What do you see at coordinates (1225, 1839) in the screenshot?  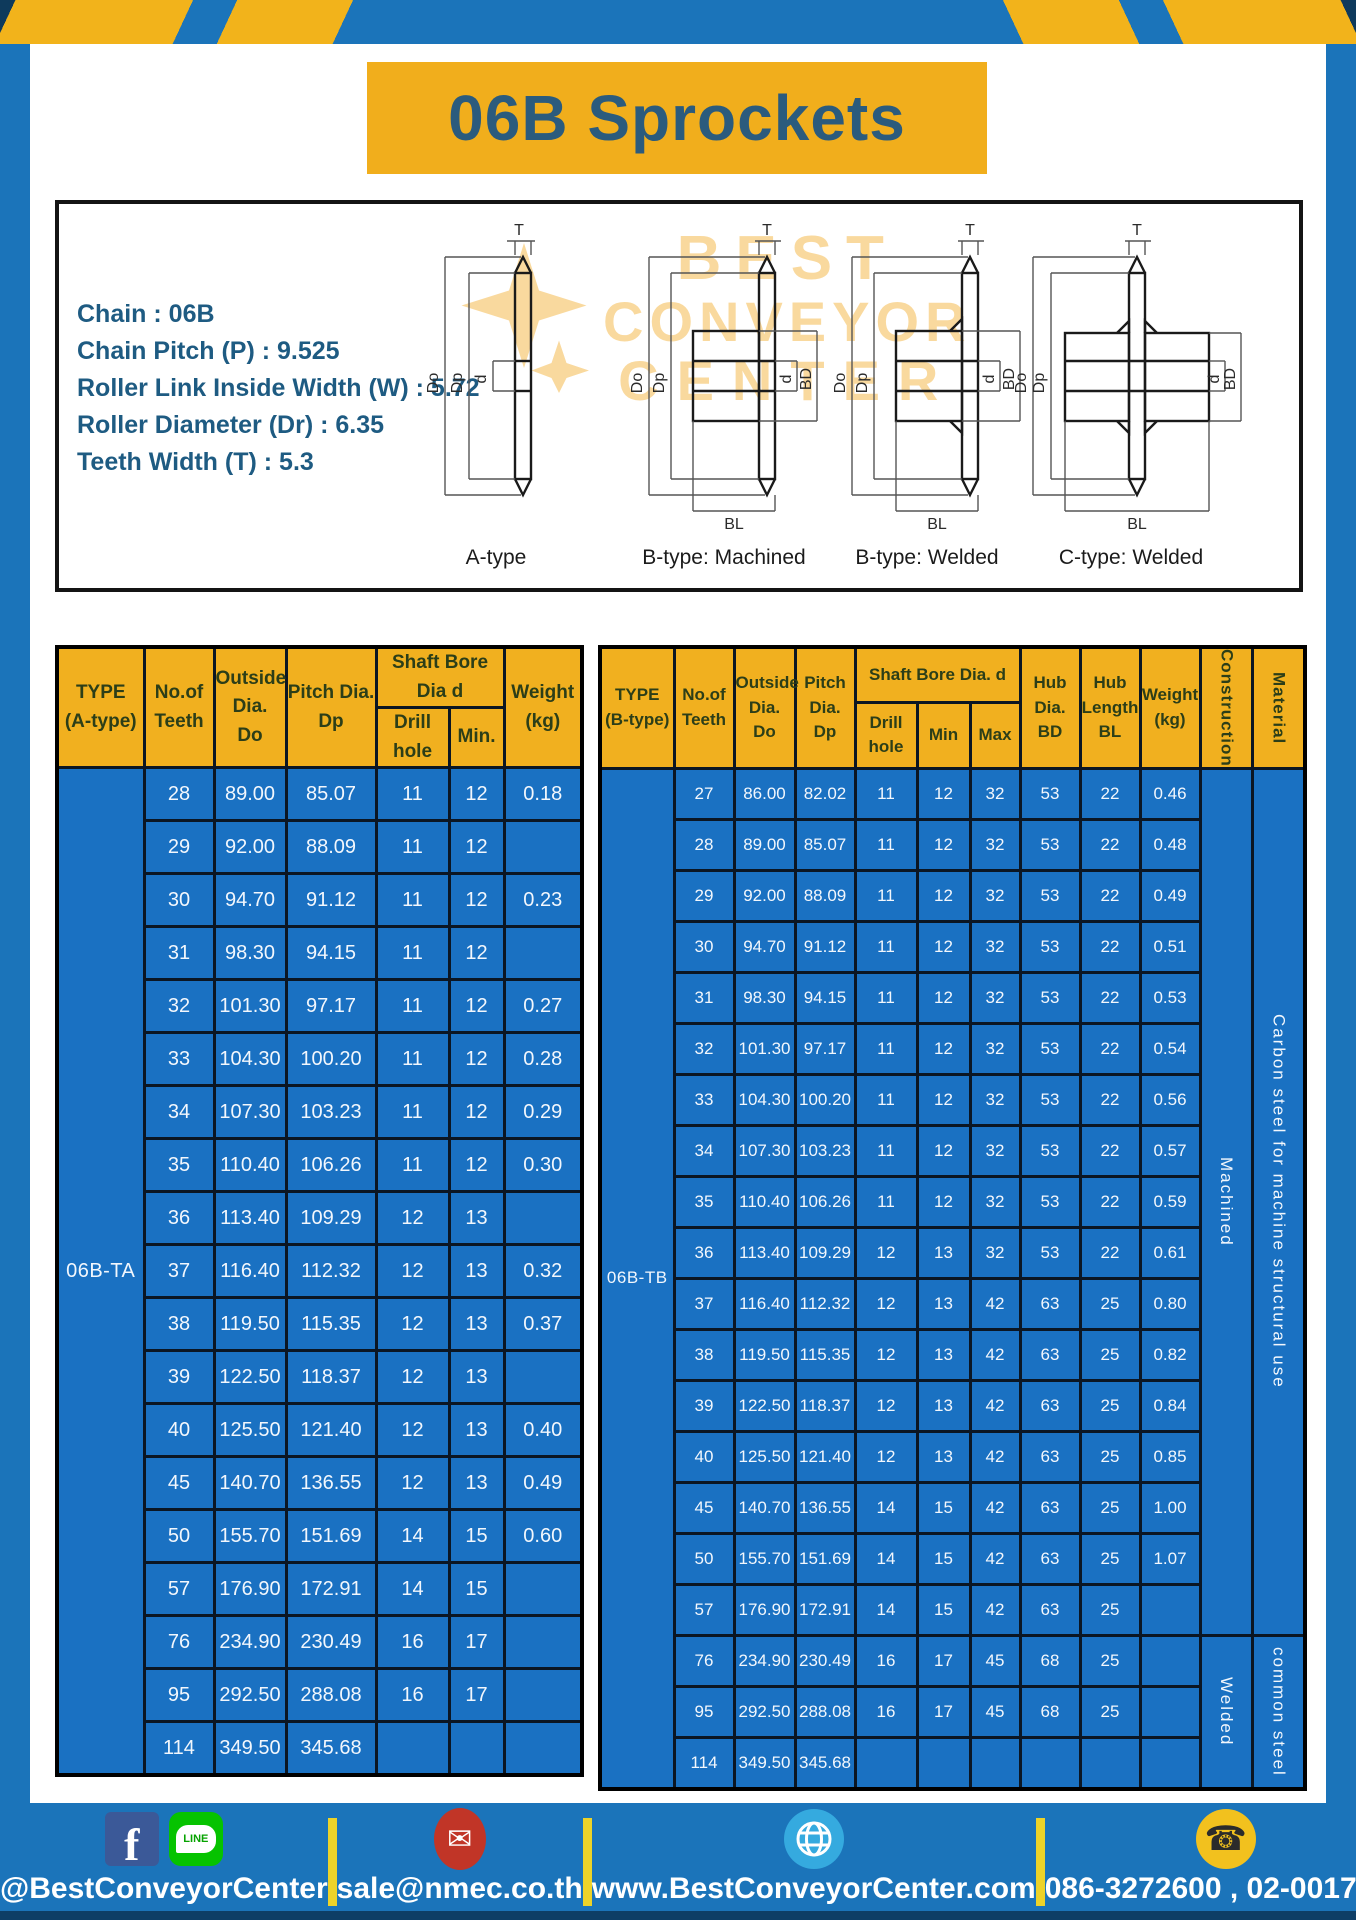 I see `phone-glyph: ☎` at bounding box center [1225, 1839].